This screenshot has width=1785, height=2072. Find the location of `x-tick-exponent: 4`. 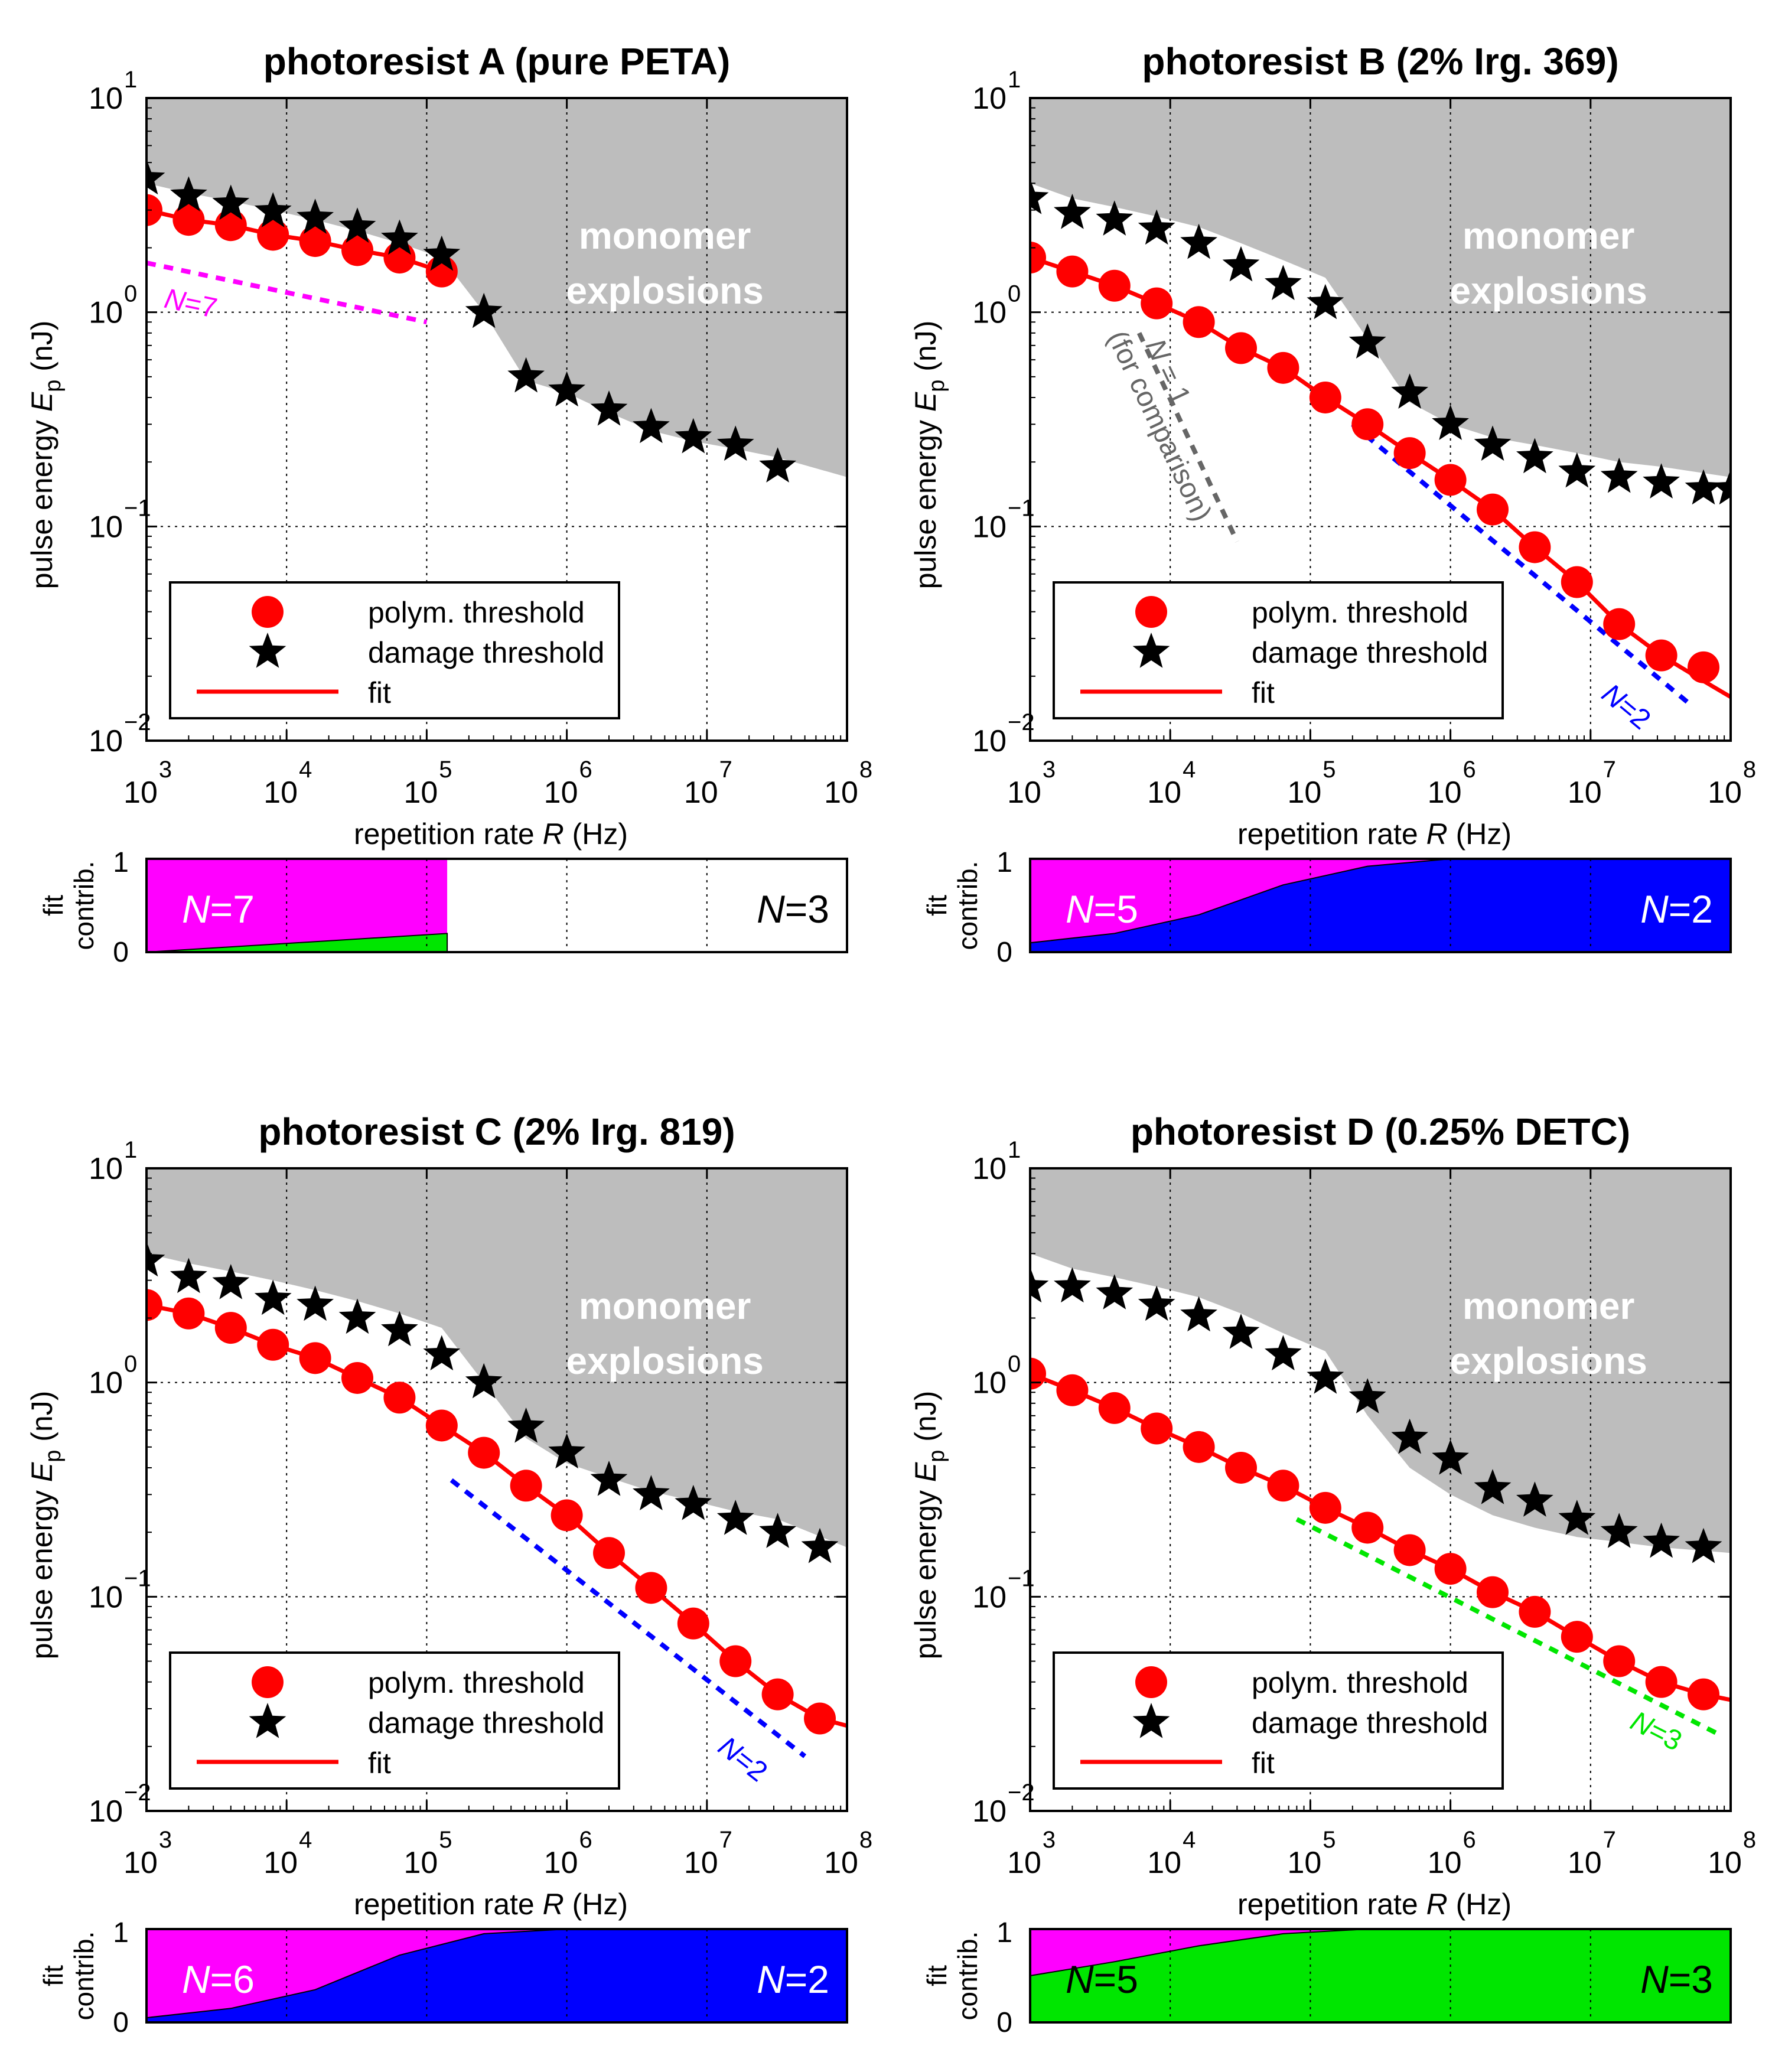

x-tick-exponent: 4 is located at coordinates (1189, 770).